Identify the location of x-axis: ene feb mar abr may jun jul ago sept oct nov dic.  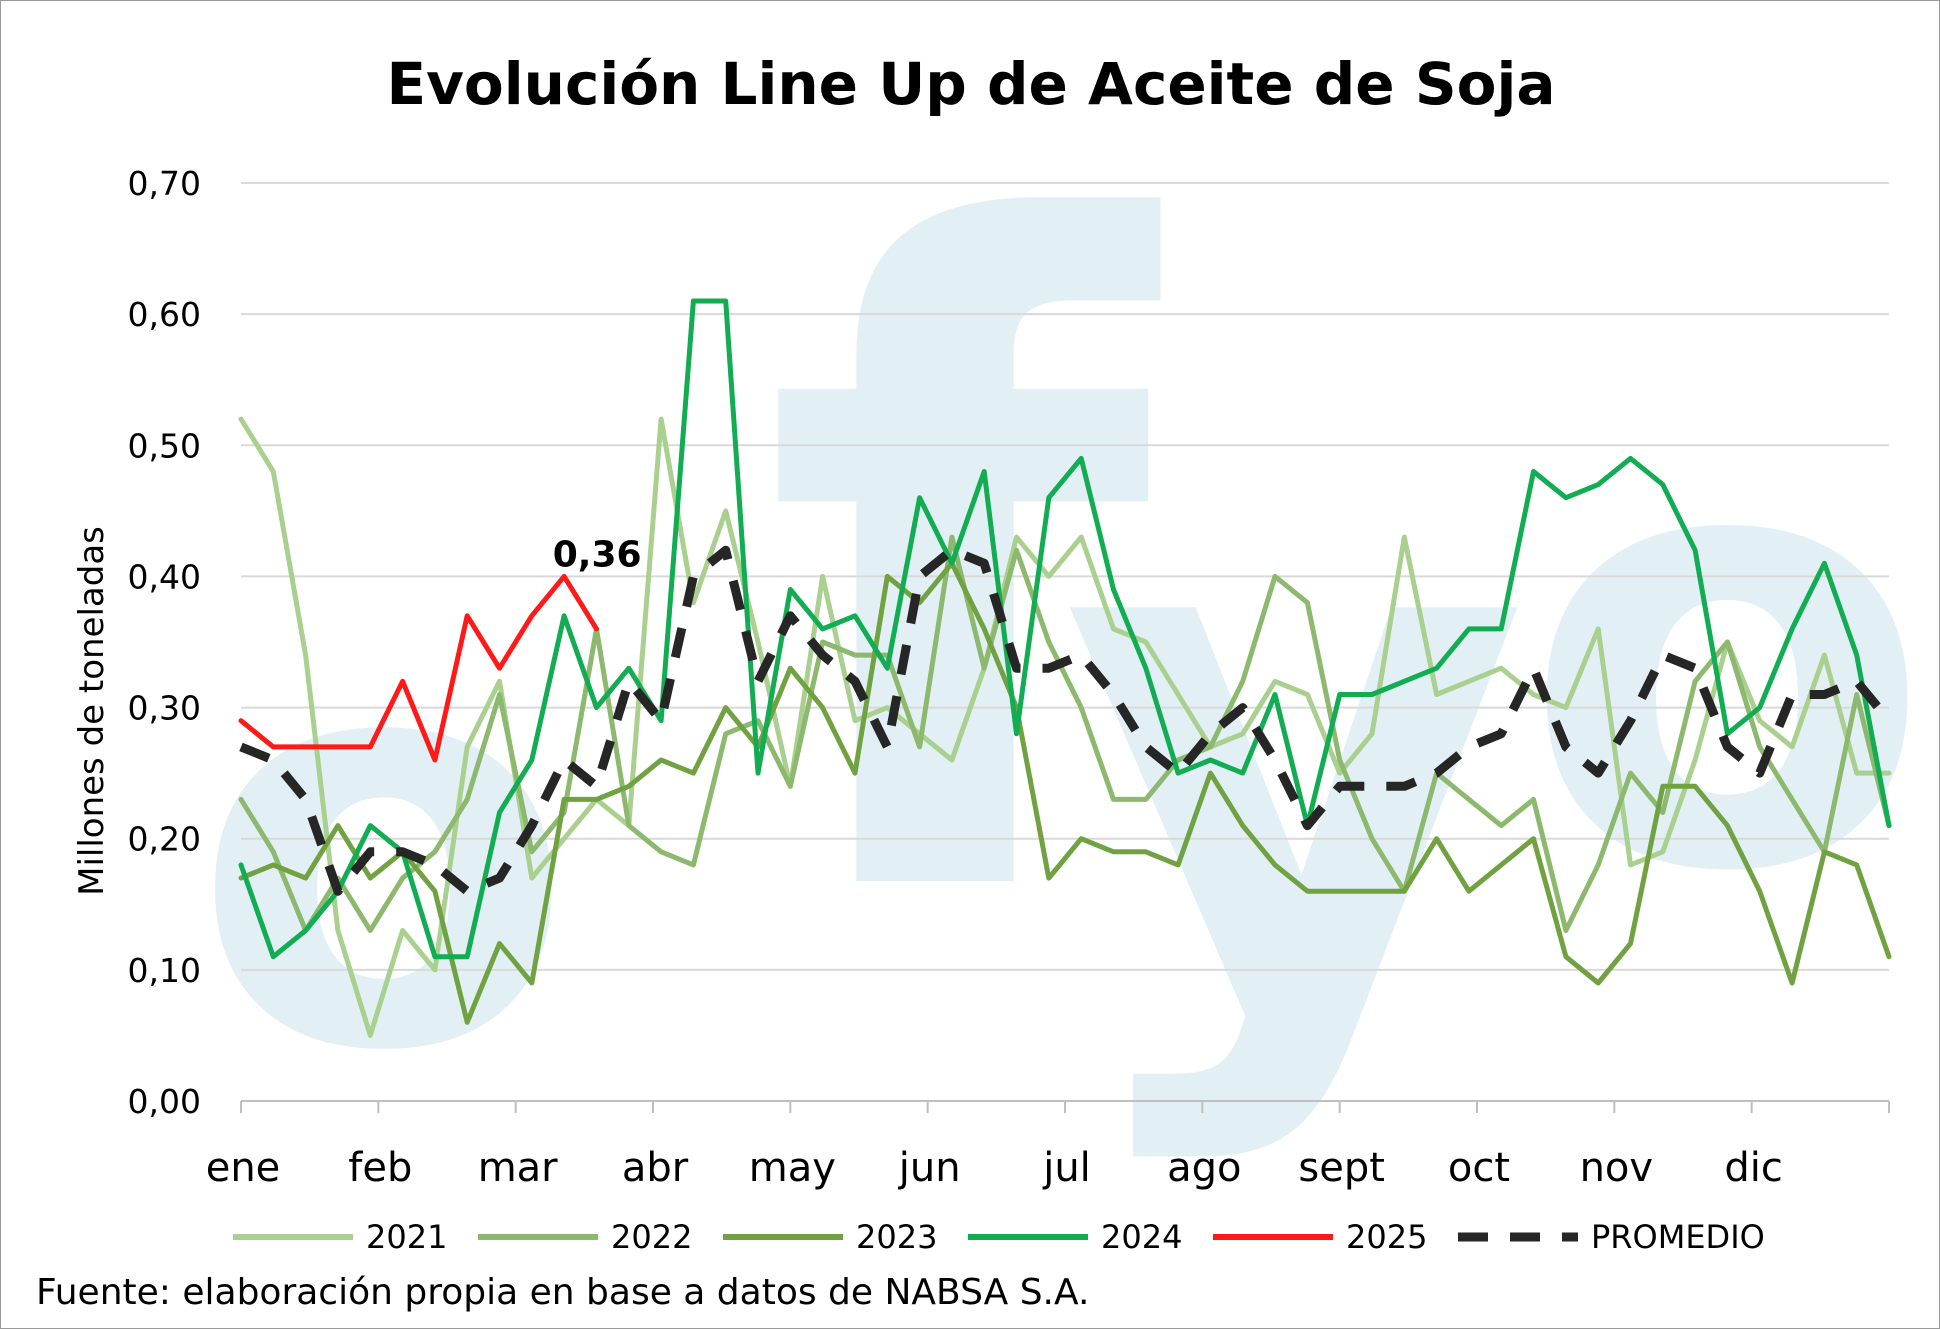
(1048, 1145).